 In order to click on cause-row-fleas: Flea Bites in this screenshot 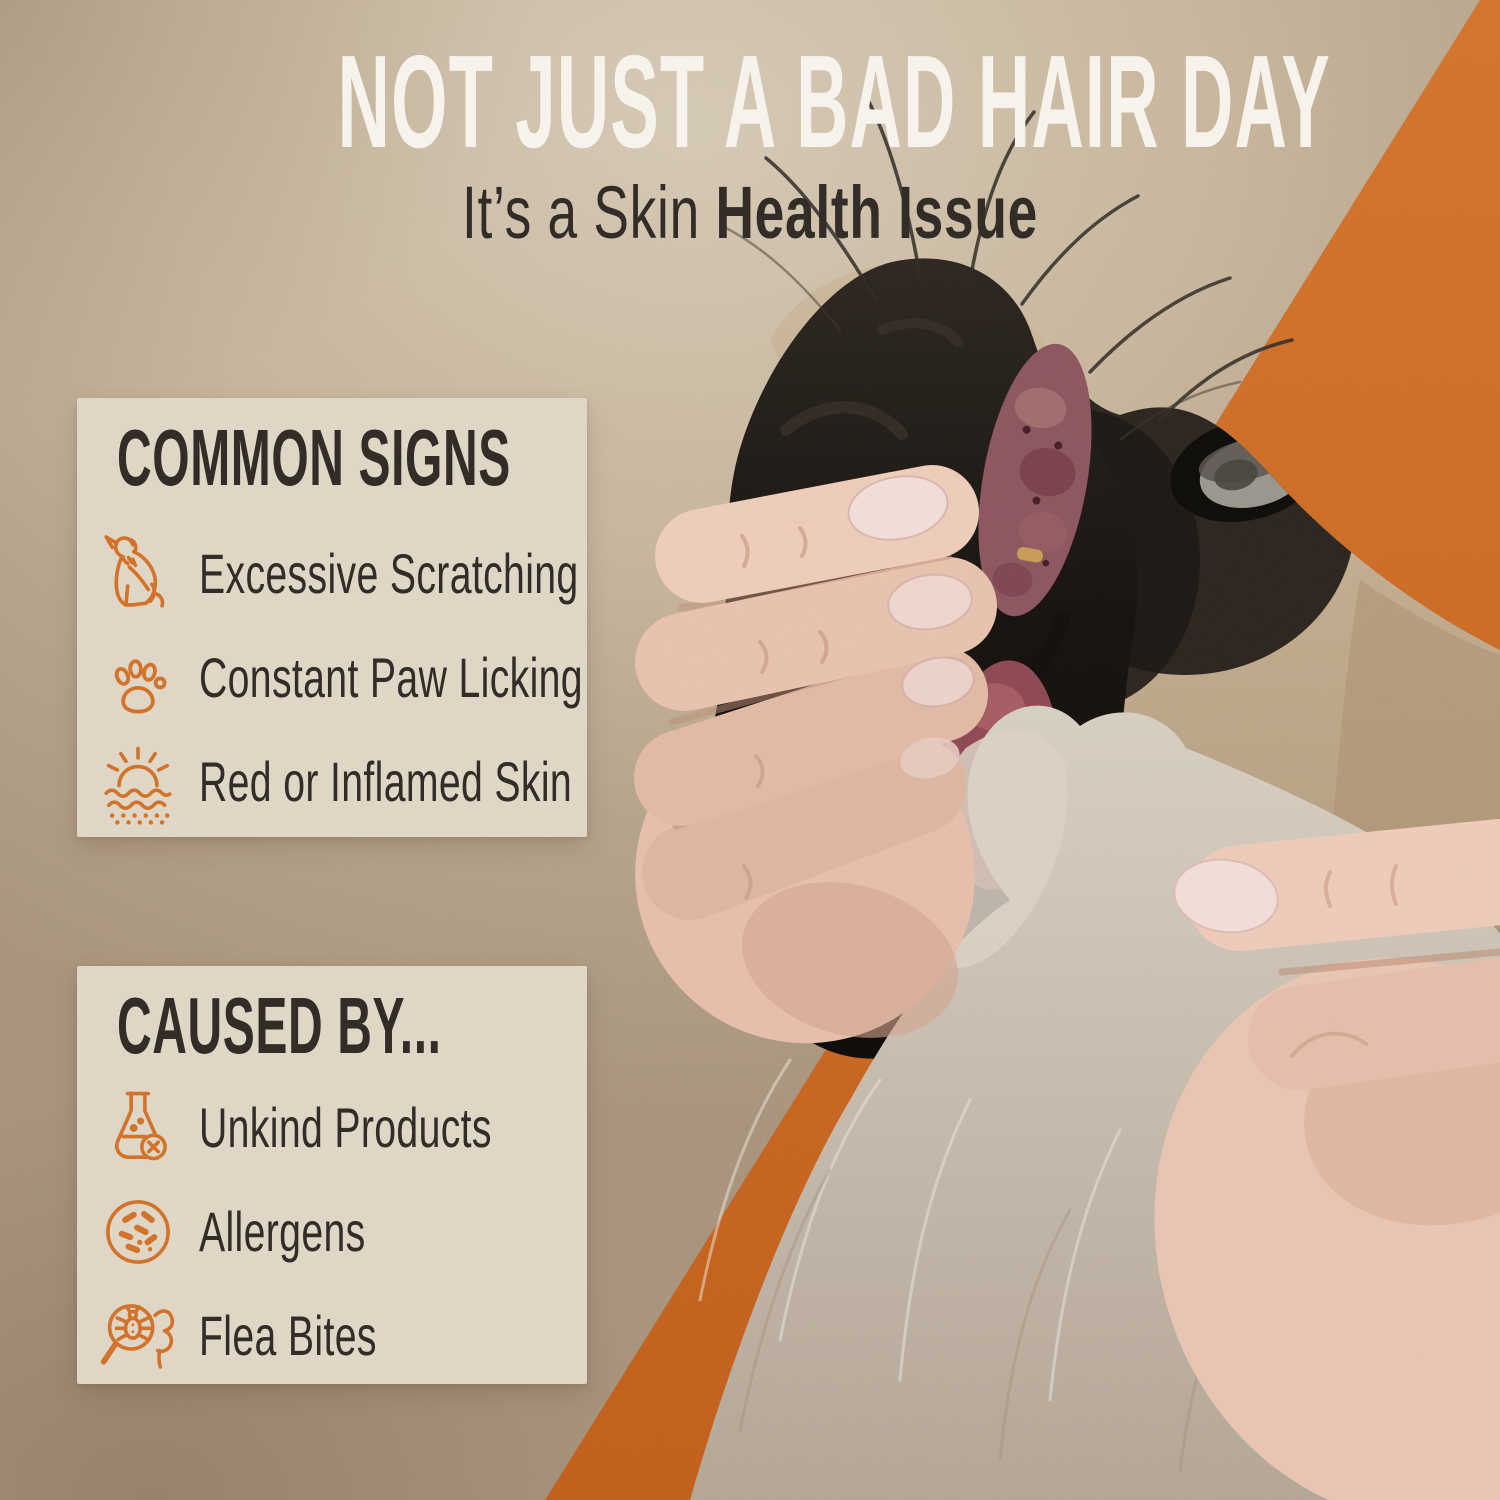, I will do `click(331, 1336)`.